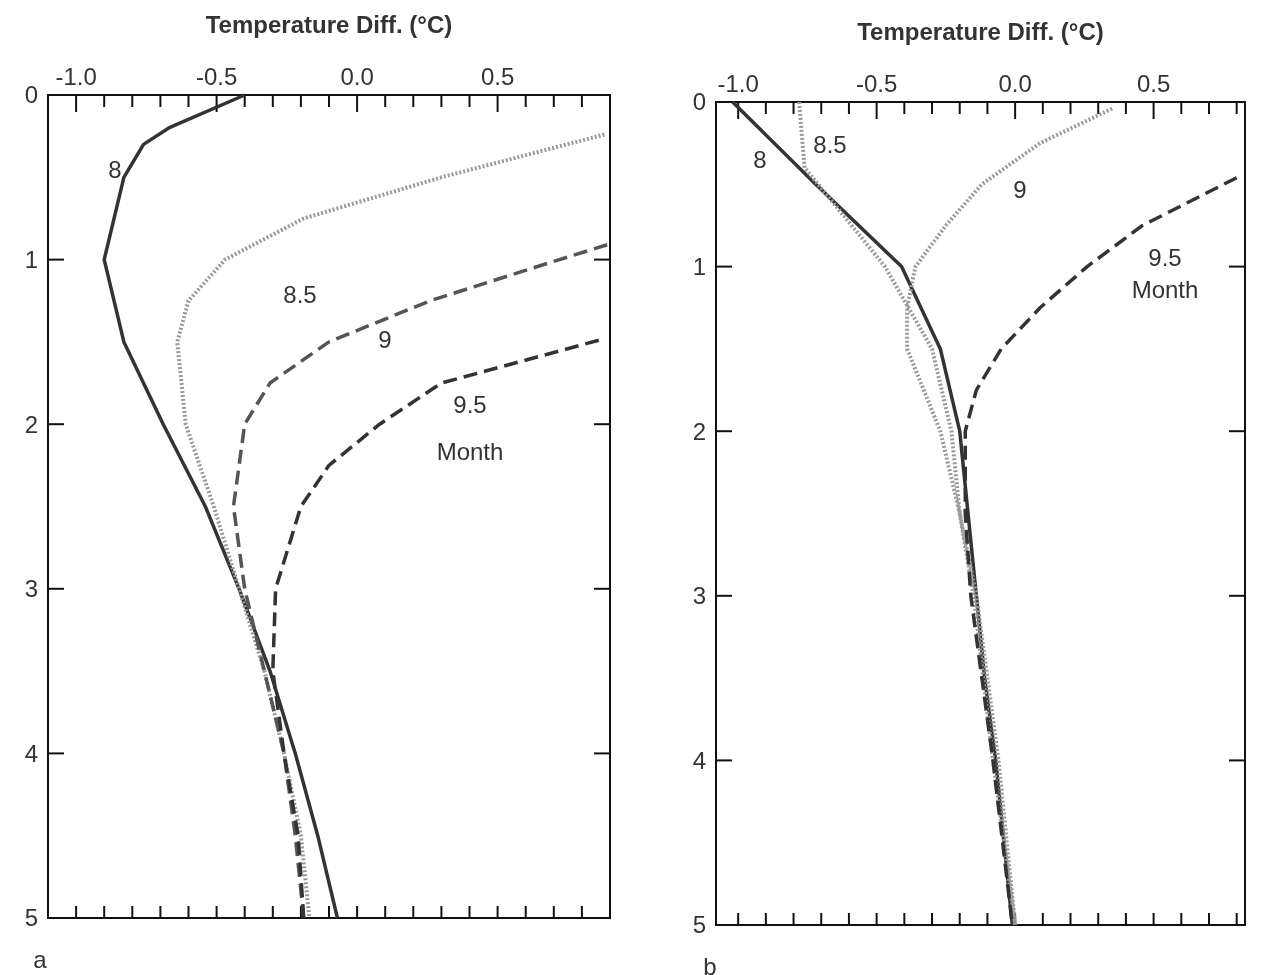  I want to click on text: a, so click(40, 960).